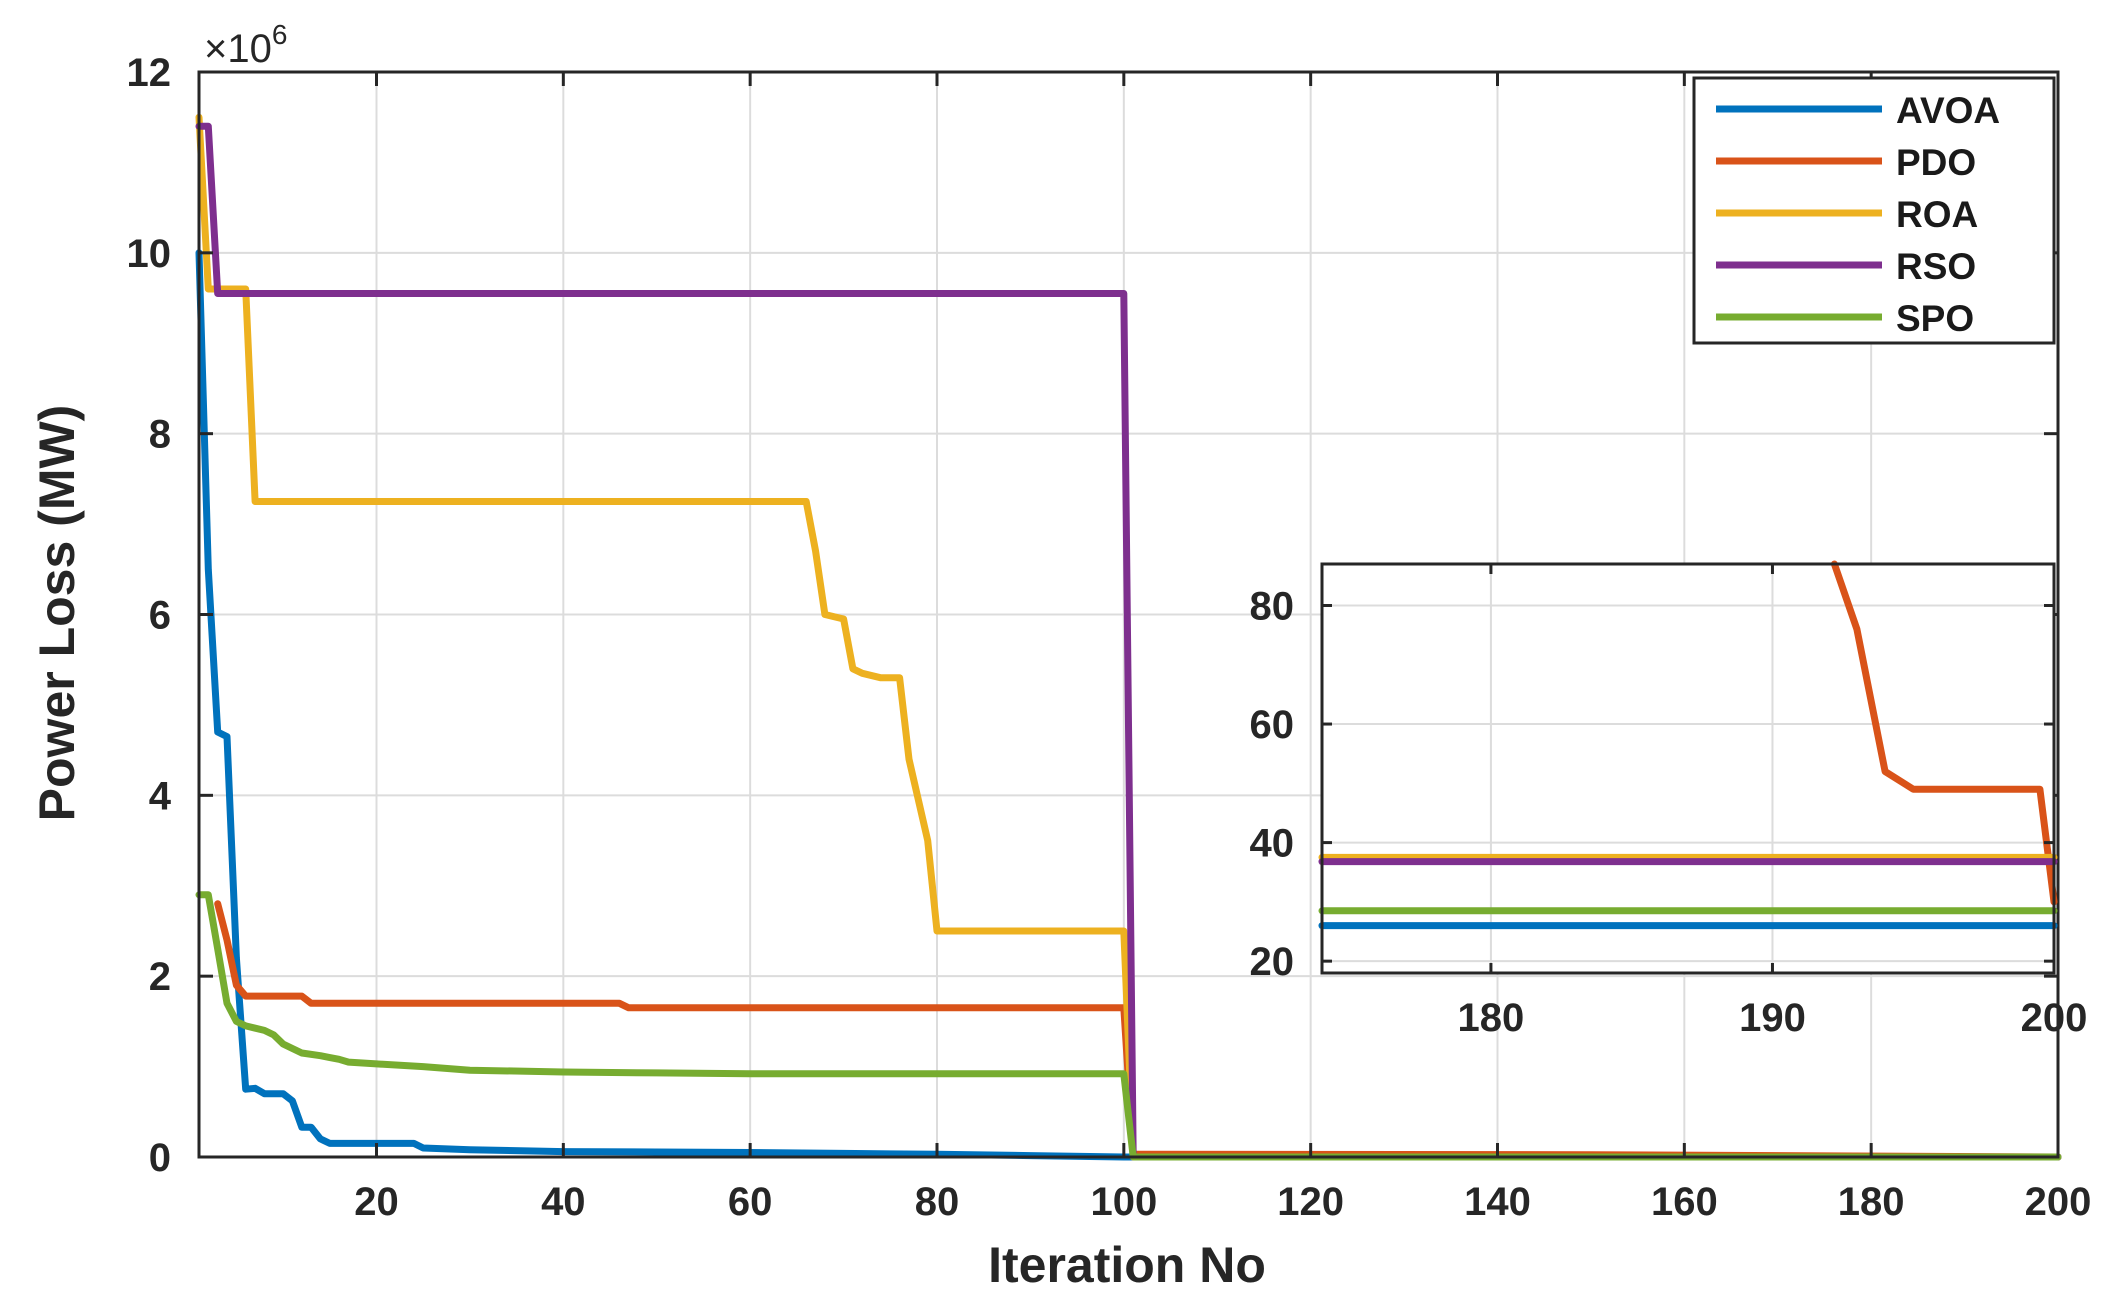 Image resolution: width=2117 pixels, height=1302 pixels. Describe the element at coordinates (937, 1202) in the screenshot. I see `x-tick-label: 80` at that location.